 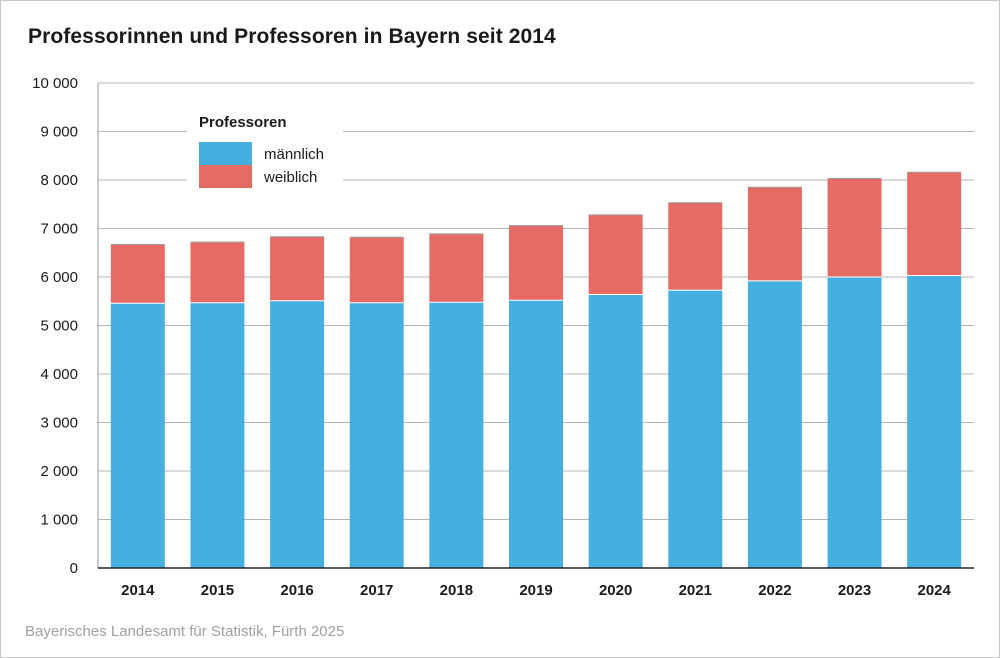 What do you see at coordinates (59, 423) in the screenshot?
I see `y-tick-label: 3 000` at bounding box center [59, 423].